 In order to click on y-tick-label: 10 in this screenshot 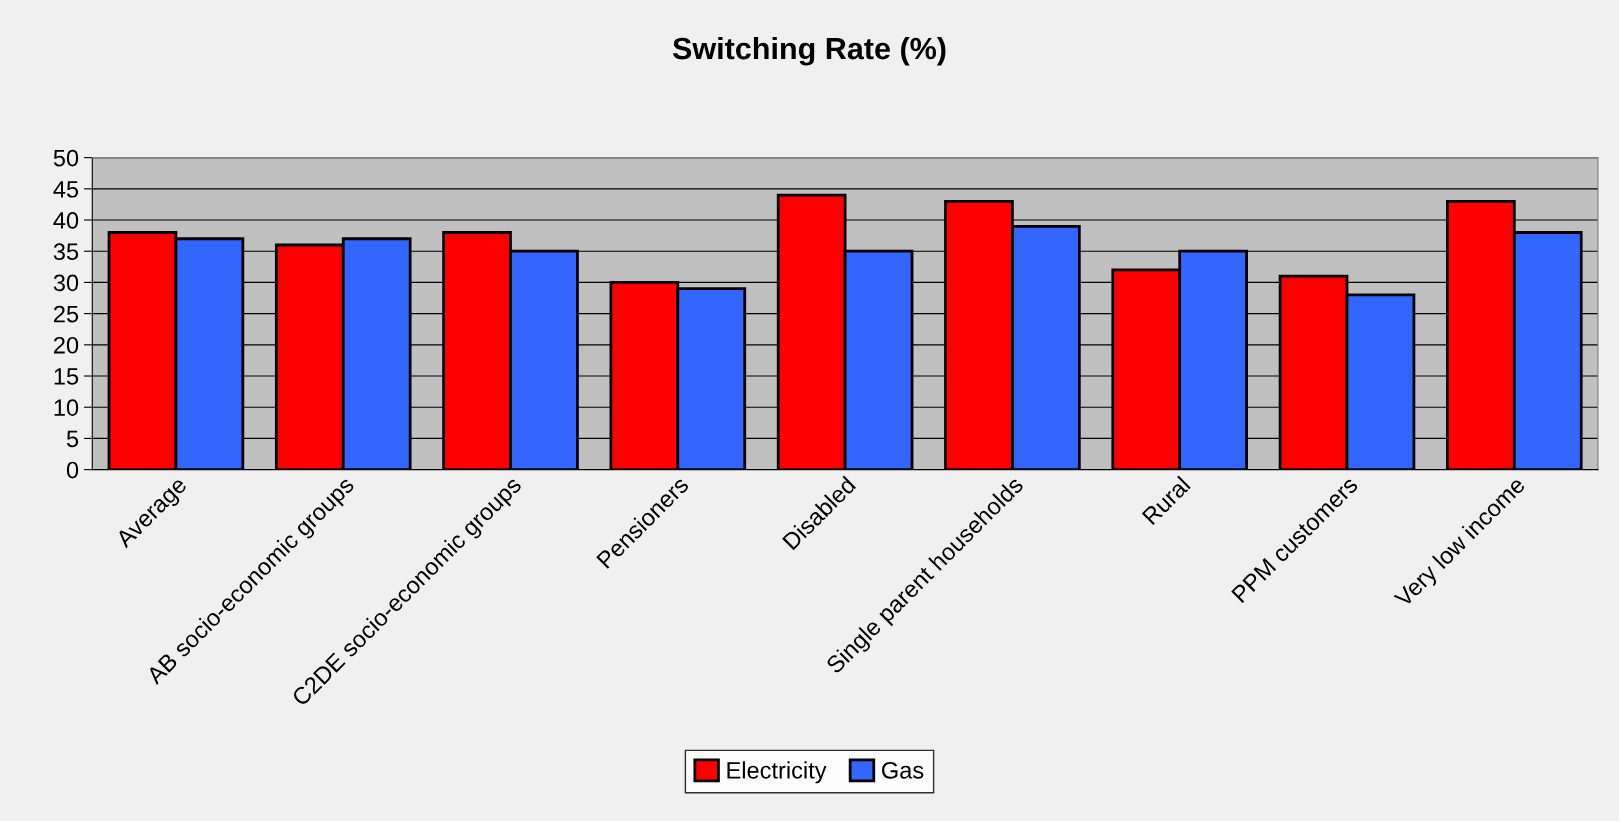, I will do `click(66, 407)`.